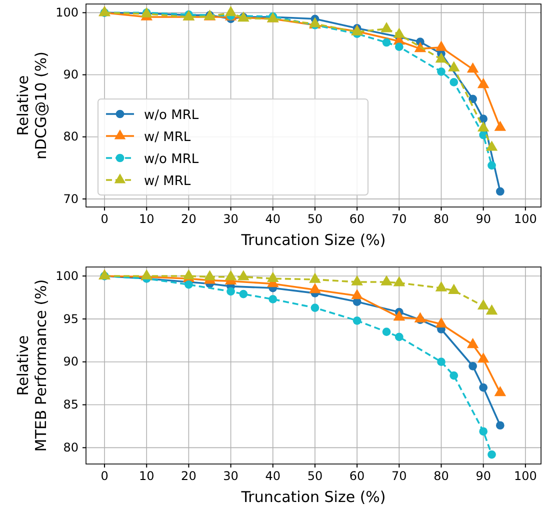 This screenshot has width=542, height=511. Describe the element at coordinates (70, 199) in the screenshot. I see `y-tick-label: 70` at that location.